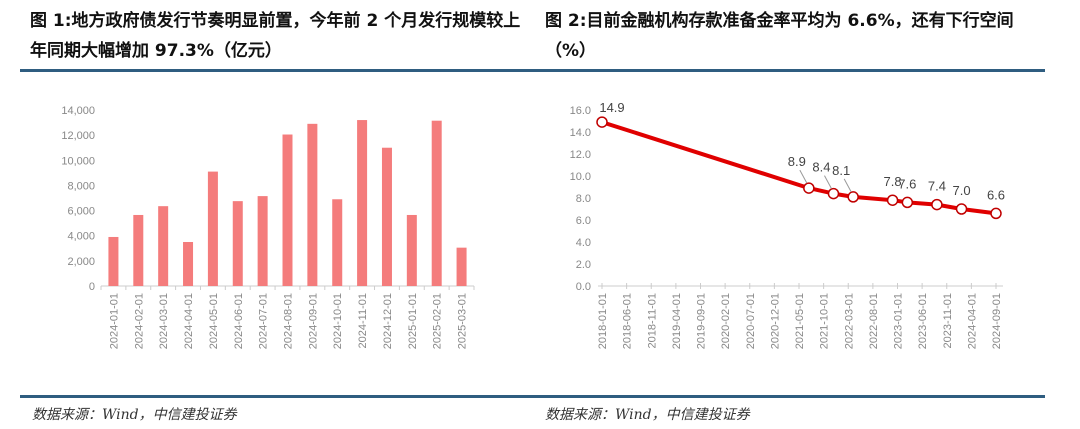 The height and width of the screenshot is (429, 1080). Describe the element at coordinates (797, 161) in the screenshot. I see `data-label: 8.9` at that location.